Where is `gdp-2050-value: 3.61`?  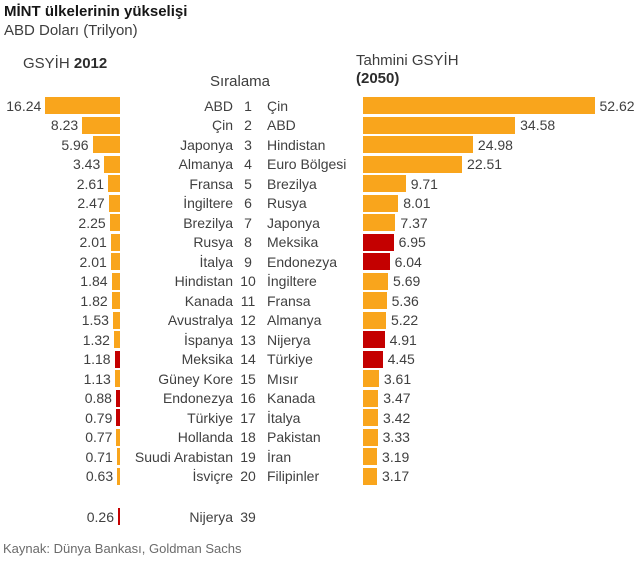 gdp-2050-value: 3.61 is located at coordinates (397, 378).